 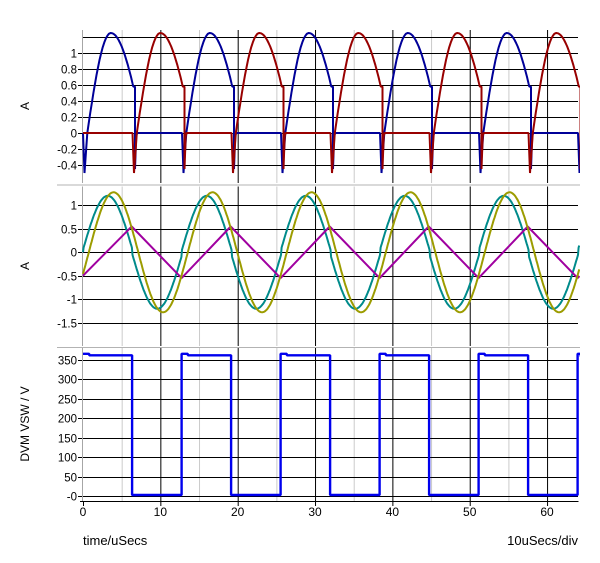 What do you see at coordinates (115, 540) in the screenshot?
I see `x-axis-title: time/uSecs` at bounding box center [115, 540].